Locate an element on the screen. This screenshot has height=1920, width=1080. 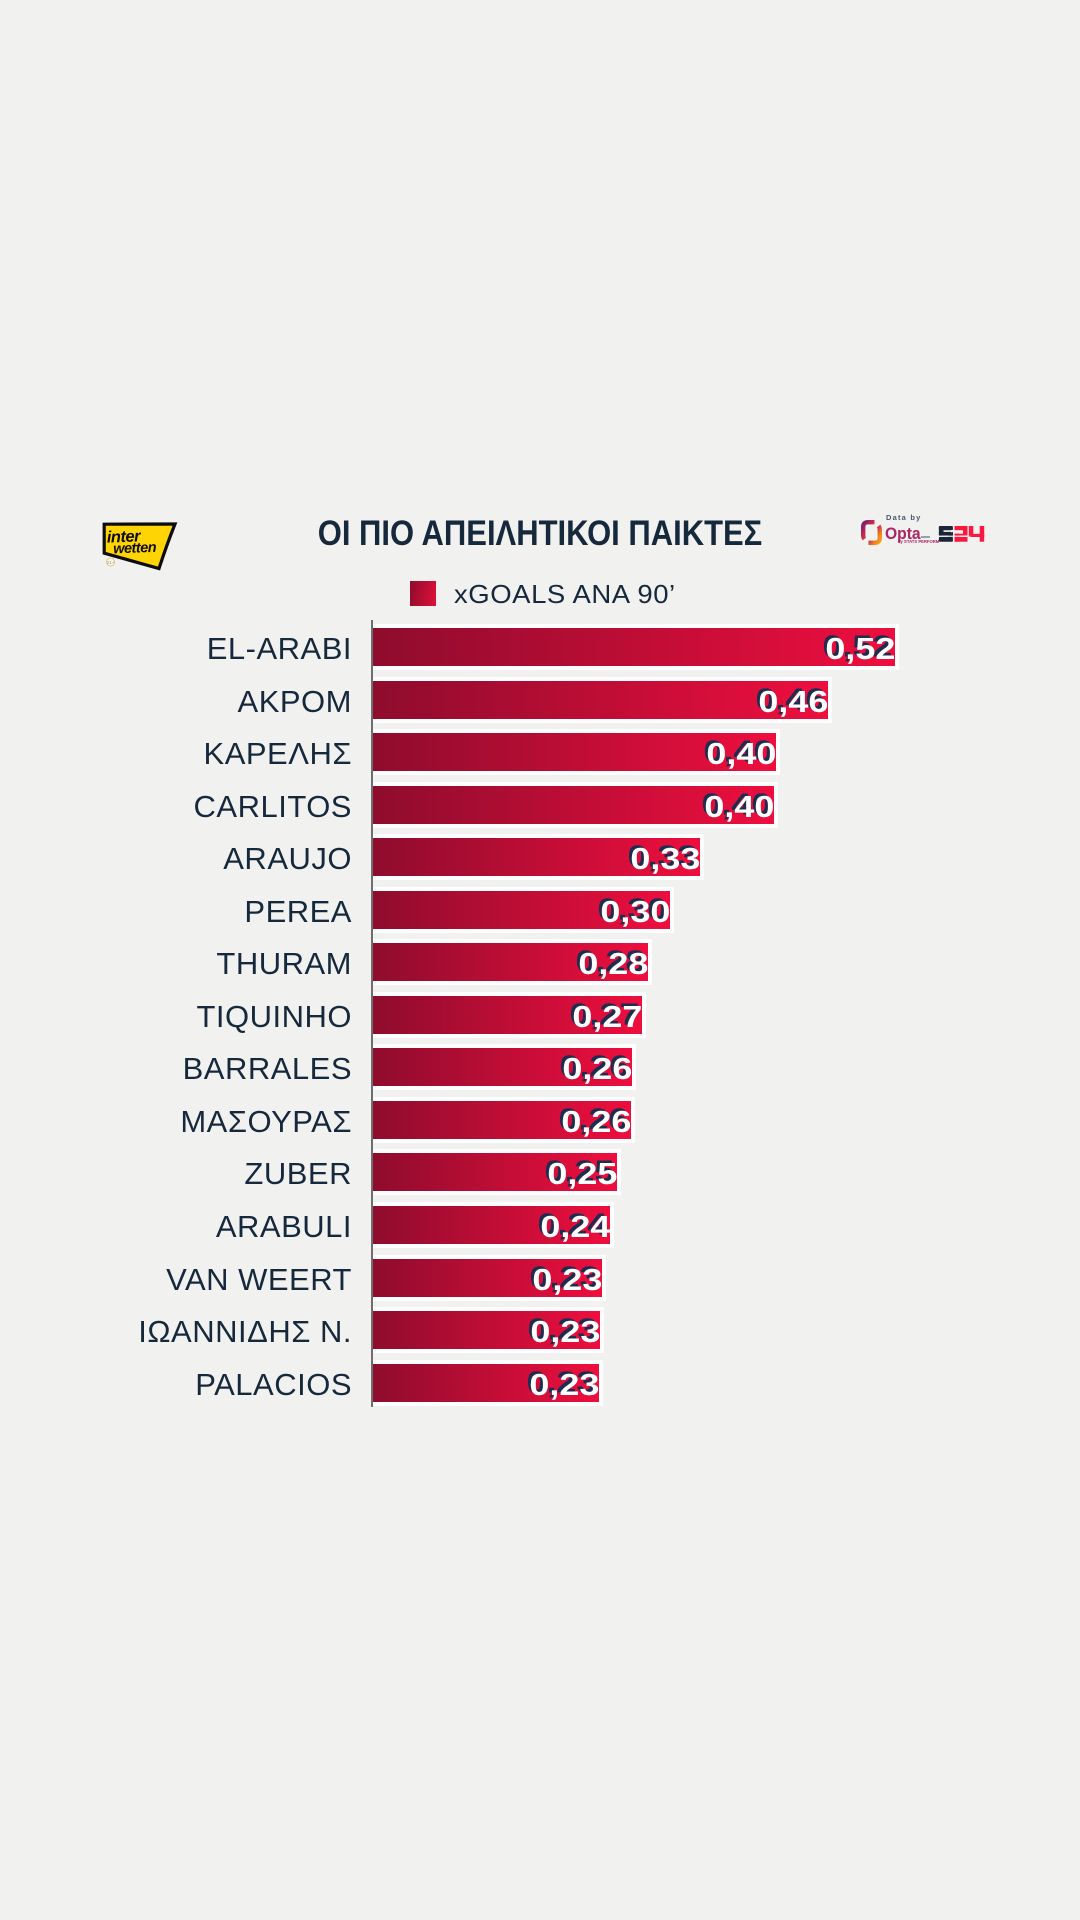
svg-text: wetten is located at coordinates (135, 549).